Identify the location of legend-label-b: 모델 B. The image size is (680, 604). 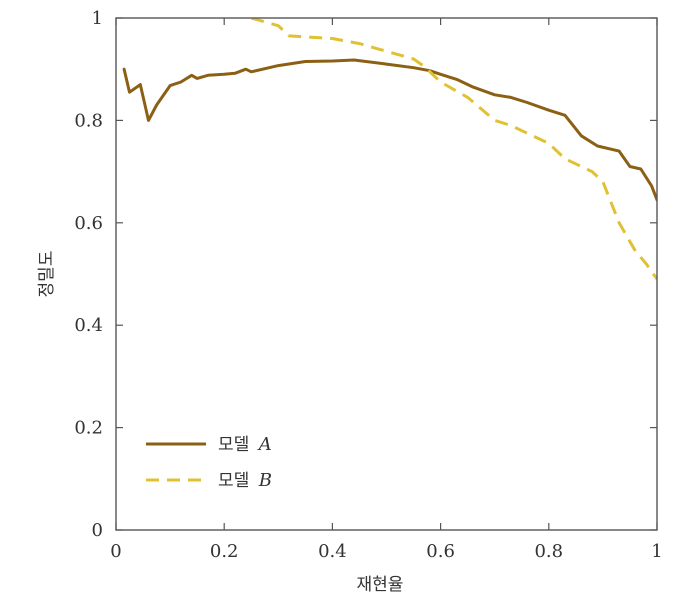
(245, 480).